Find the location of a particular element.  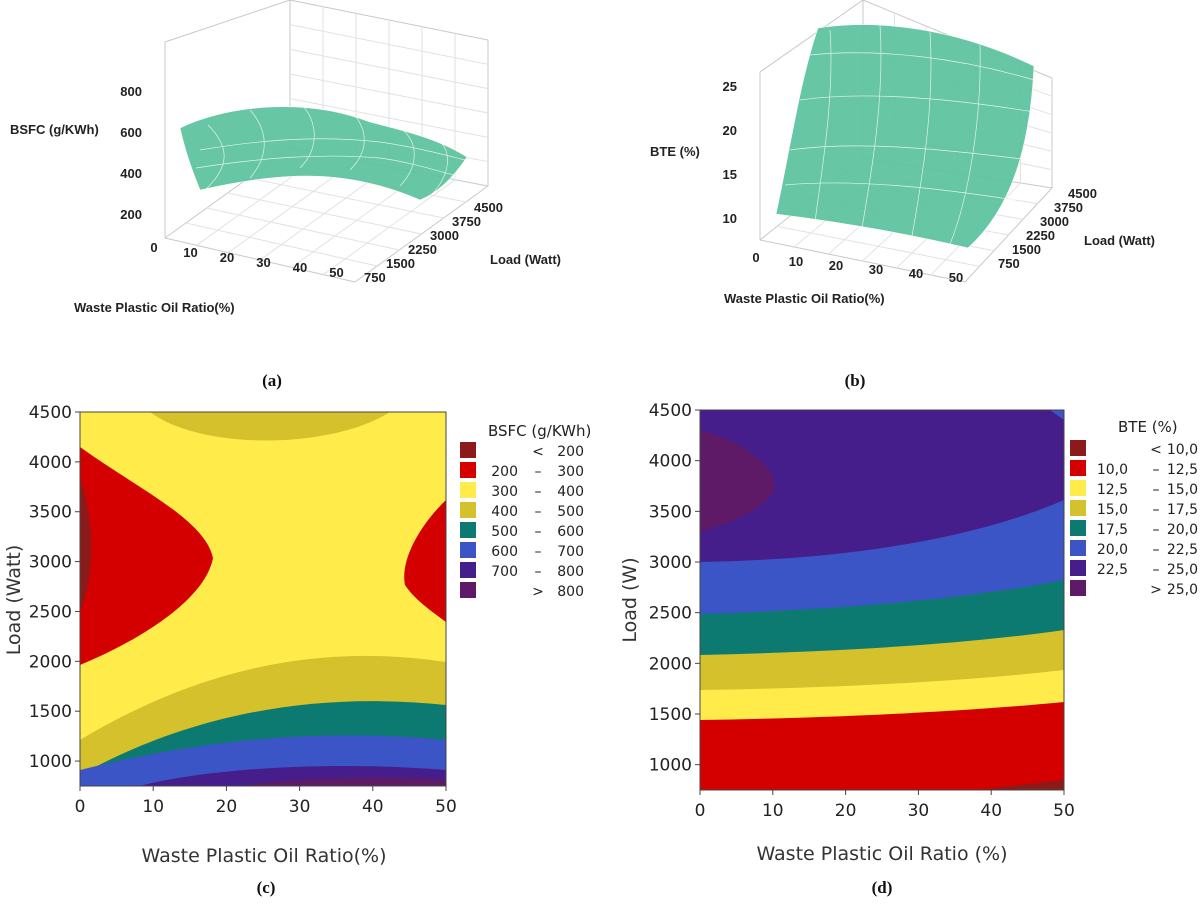

d-xlabel: Waste Plastic Oil Ratio (%) is located at coordinates (881, 854).